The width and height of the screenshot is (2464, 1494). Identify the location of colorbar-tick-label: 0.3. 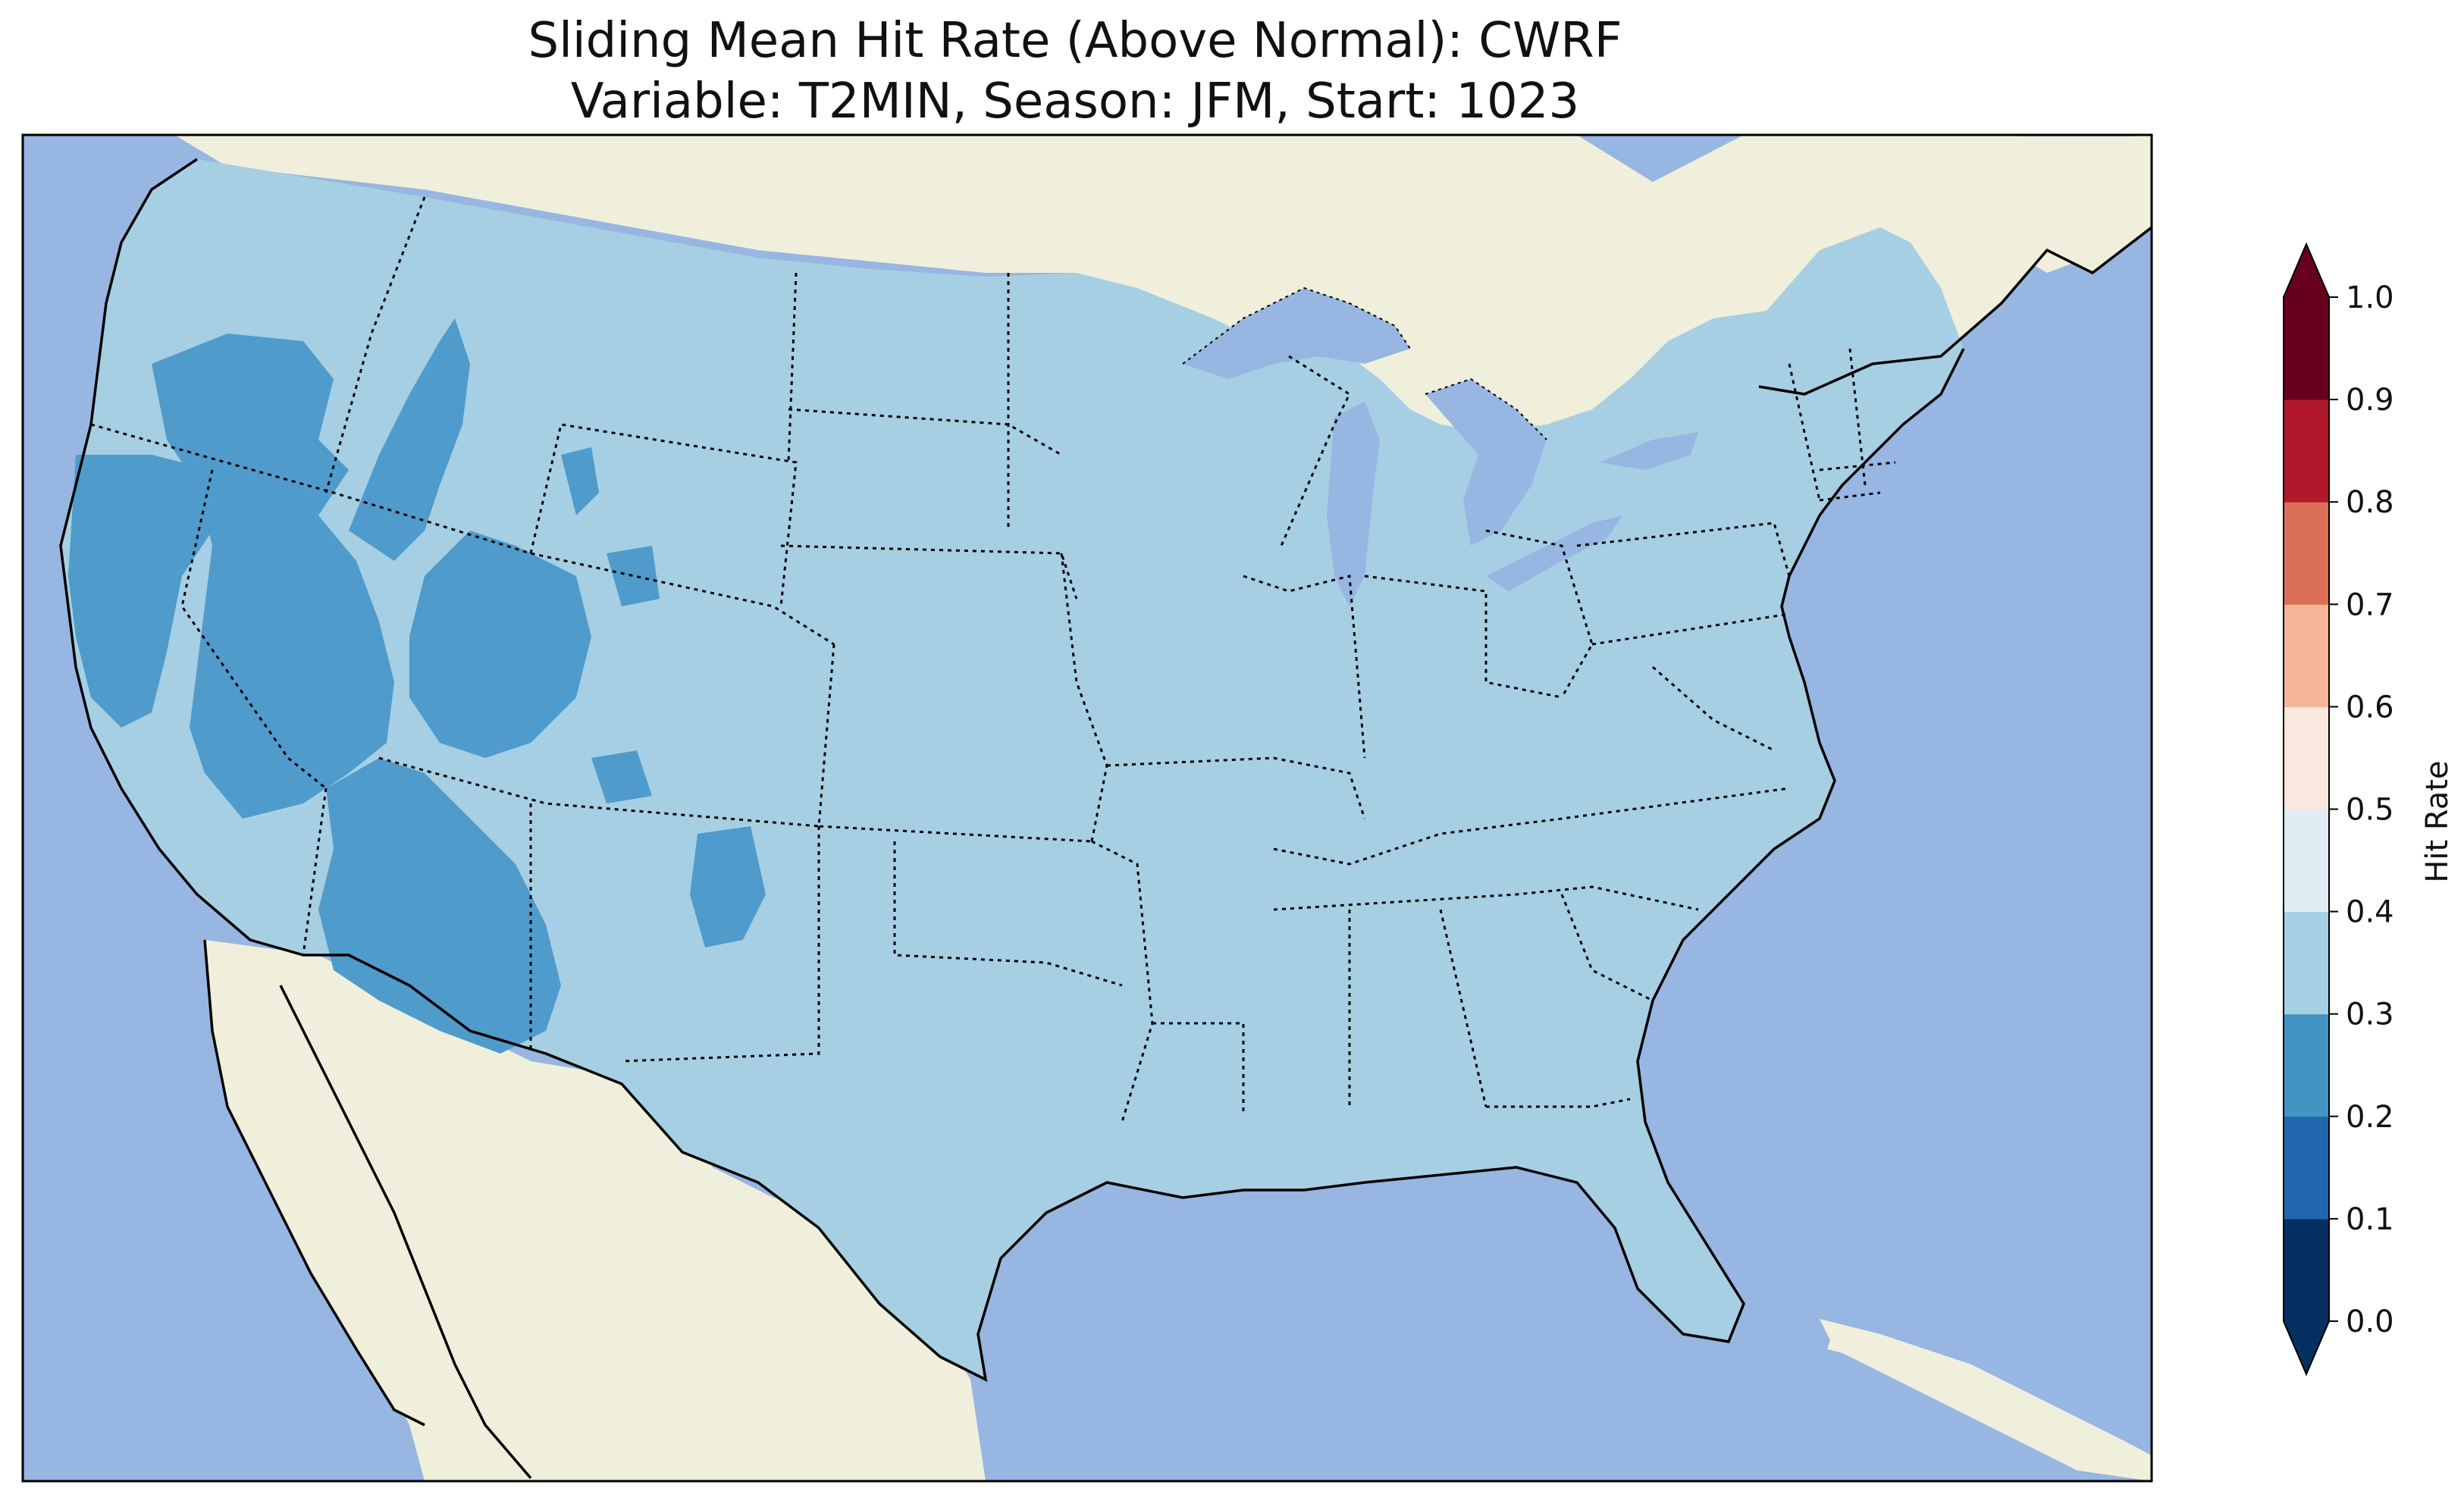
(2370, 1015).